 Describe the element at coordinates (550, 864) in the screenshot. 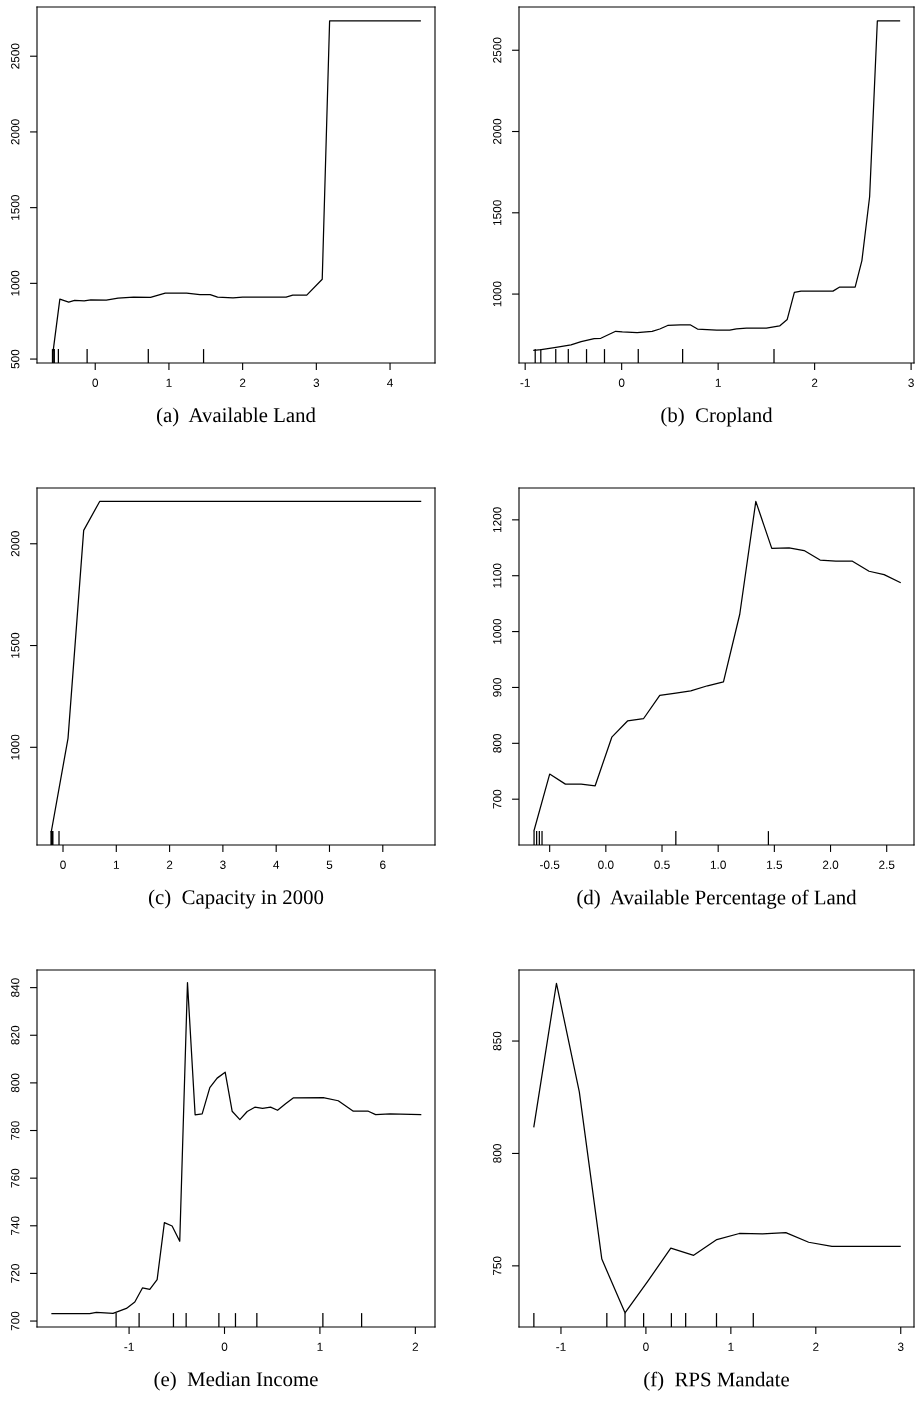

I see `x-tick-label: -0.5` at that location.